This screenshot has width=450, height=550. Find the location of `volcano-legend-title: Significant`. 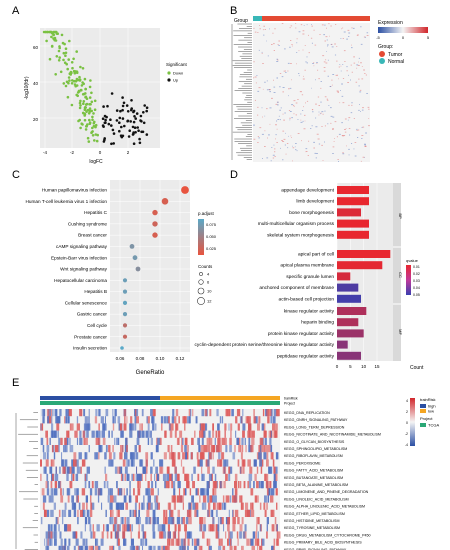

volcano-legend-title: Significant is located at coordinates (177, 64).